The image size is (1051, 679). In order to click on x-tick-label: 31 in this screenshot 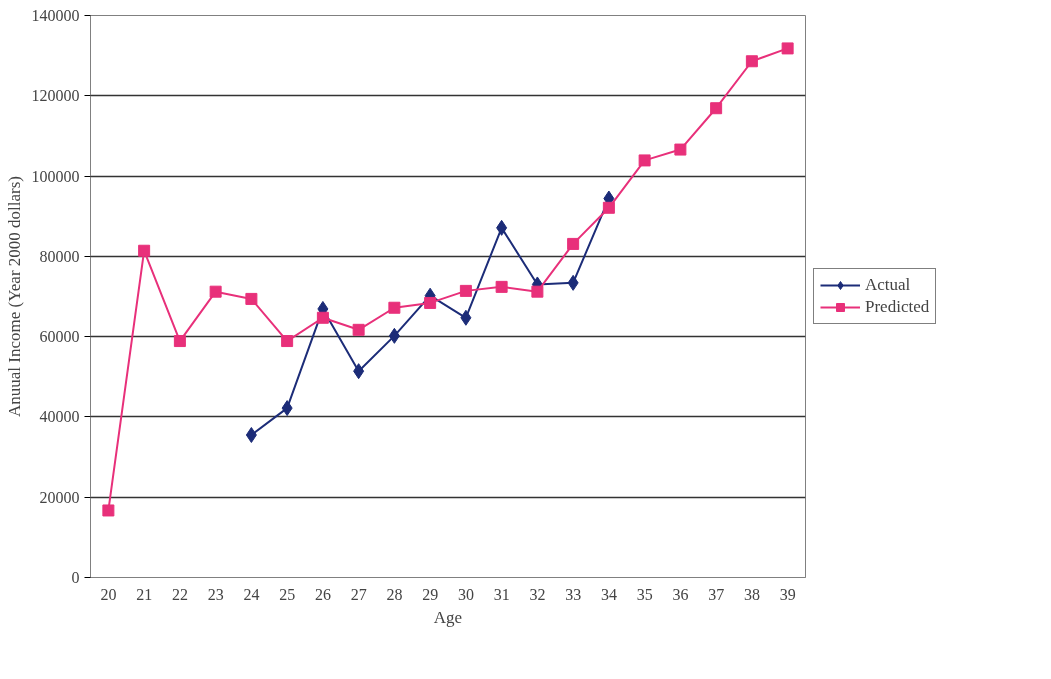, I will do `click(501, 594)`.